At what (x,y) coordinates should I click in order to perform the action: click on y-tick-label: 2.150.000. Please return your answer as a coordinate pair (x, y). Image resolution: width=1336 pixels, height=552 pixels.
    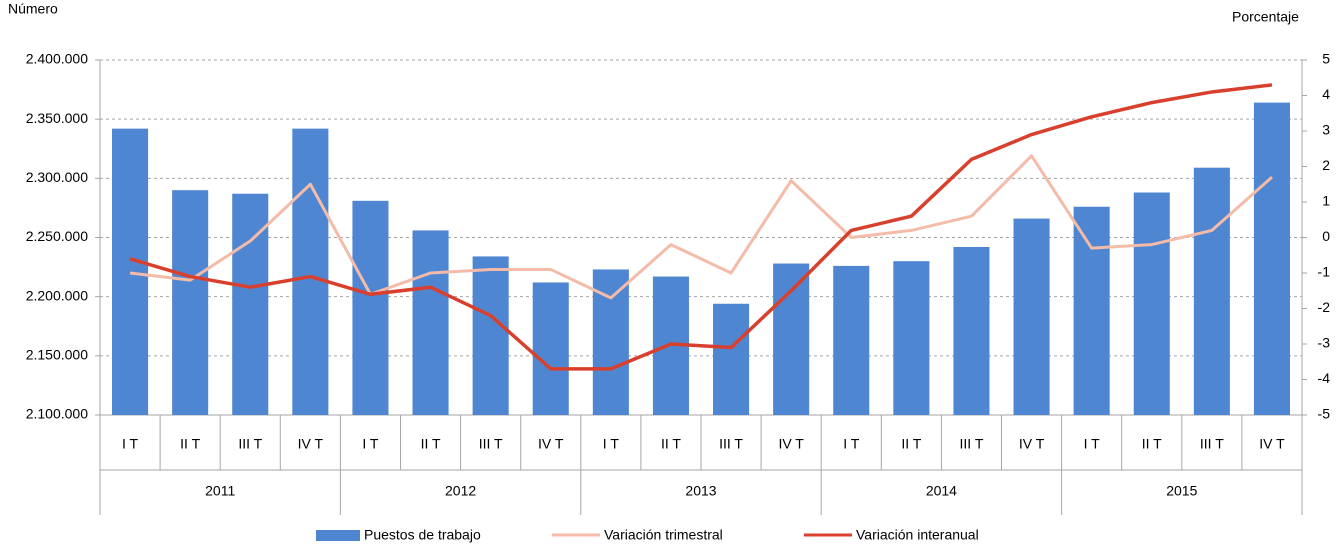
    Looking at the image, I should click on (57, 355).